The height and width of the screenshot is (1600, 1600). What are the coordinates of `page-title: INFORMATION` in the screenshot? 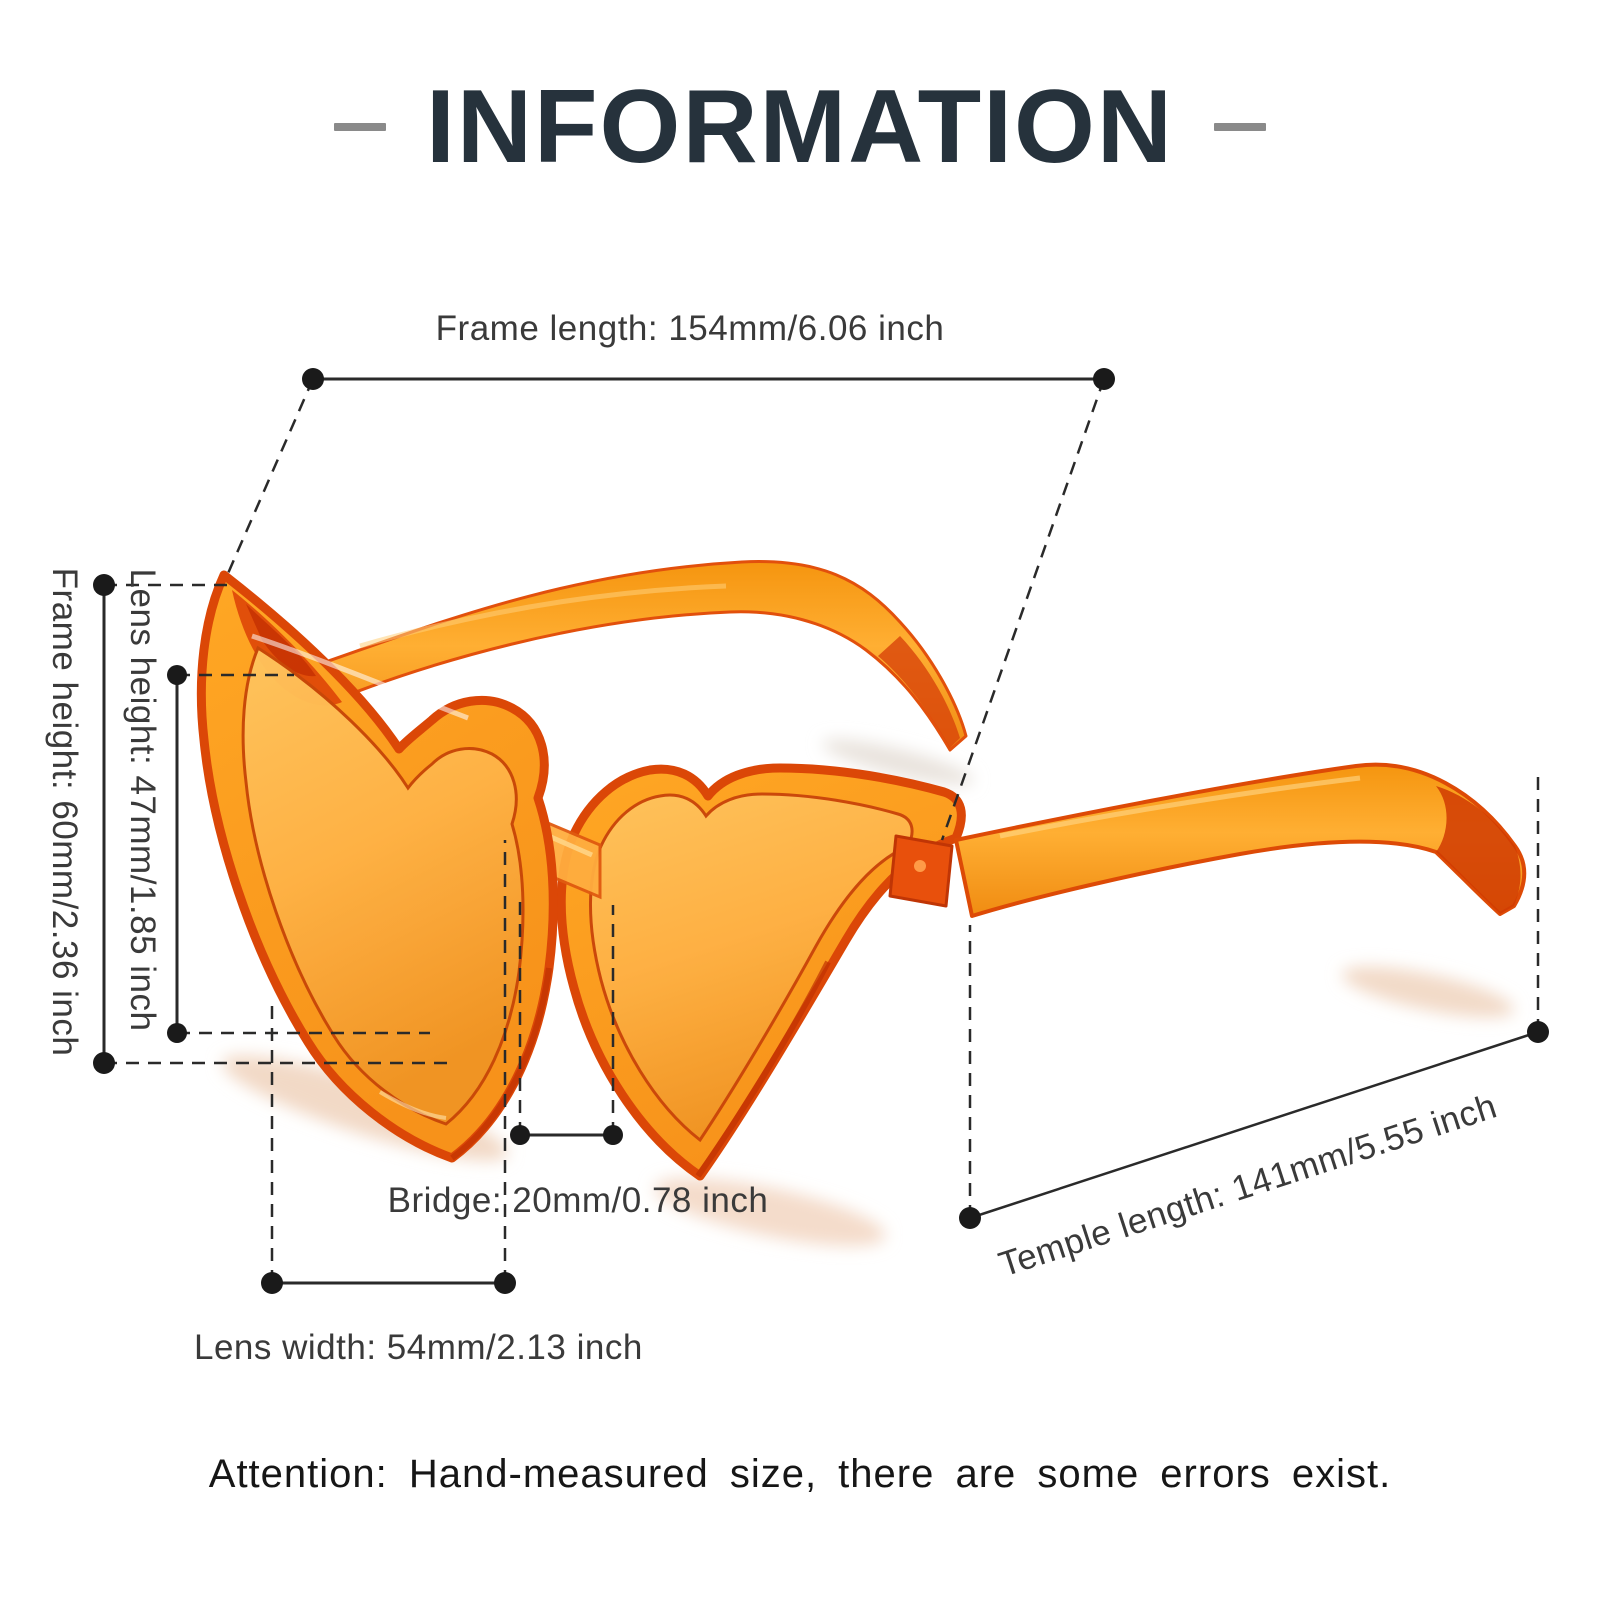 It's located at (800, 127).